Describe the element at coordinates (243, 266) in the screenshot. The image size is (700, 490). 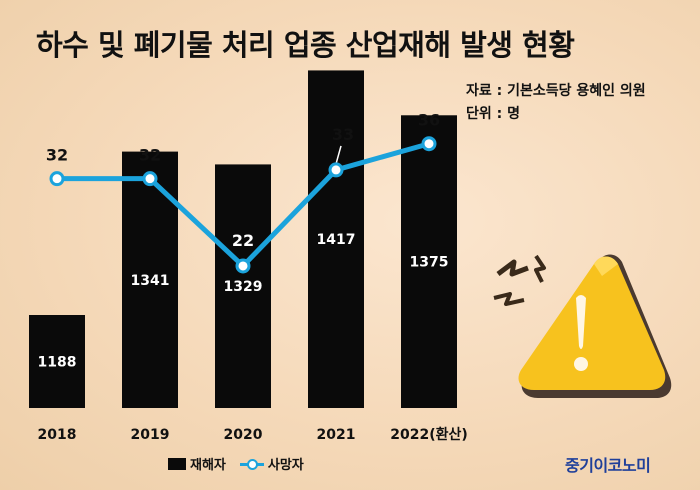
I see `line-point-2020` at that location.